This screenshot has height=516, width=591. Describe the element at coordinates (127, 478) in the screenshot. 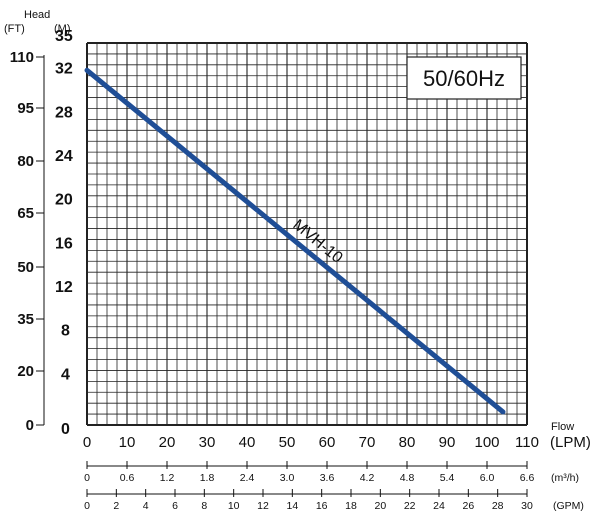

I see `x-m3h-tick-label: 0.6` at that location.